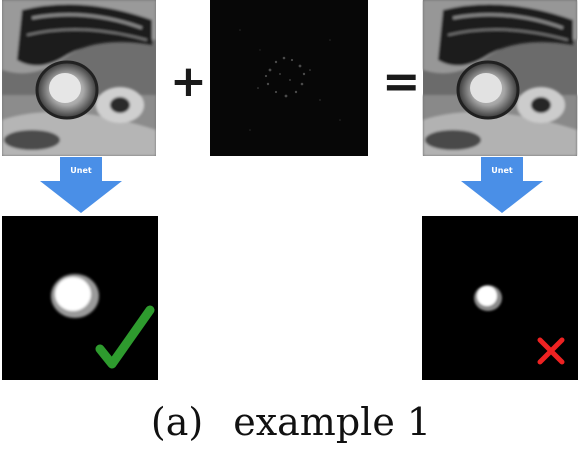 This screenshot has width=582, height=450. I want to click on equals-operator: =, so click(401, 81).